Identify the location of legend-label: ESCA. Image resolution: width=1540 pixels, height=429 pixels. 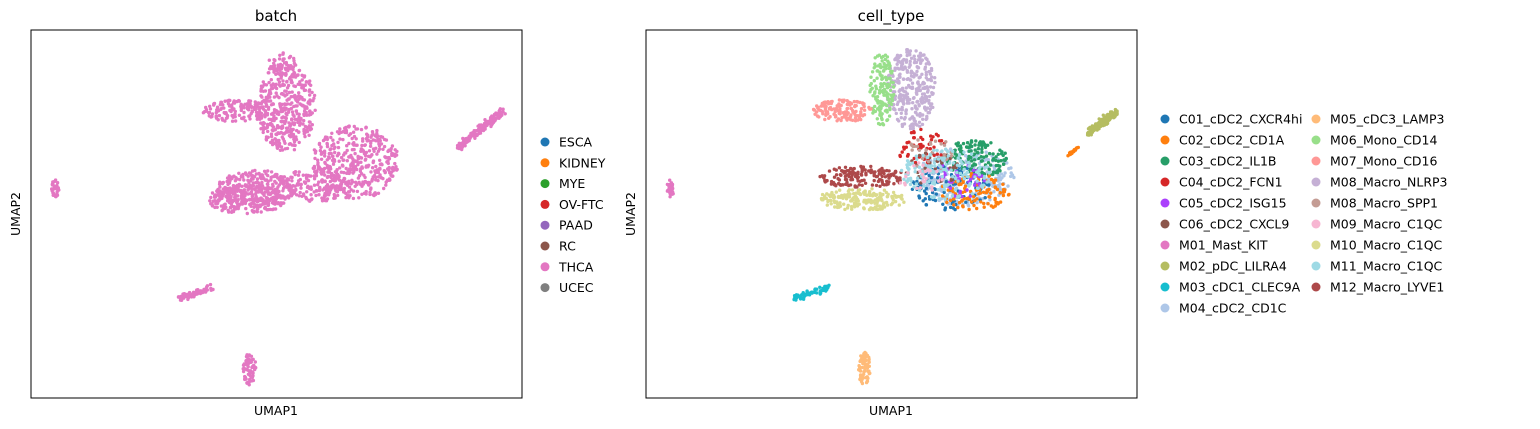
(576, 142).